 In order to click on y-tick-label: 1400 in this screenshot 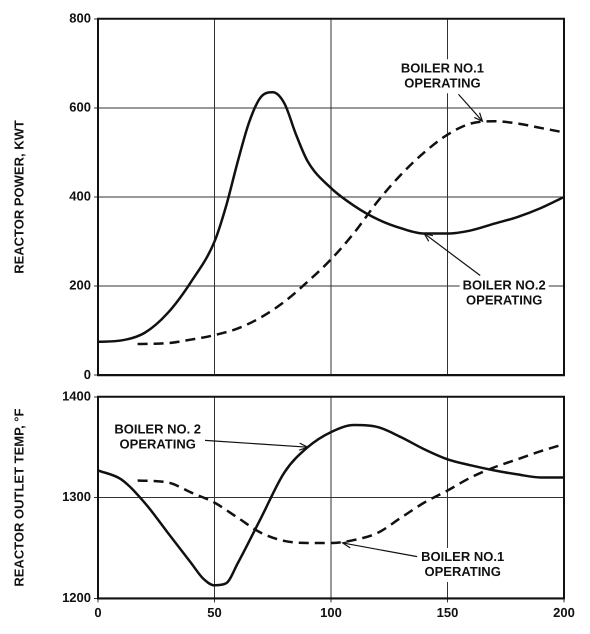, I will do `click(76, 396)`.